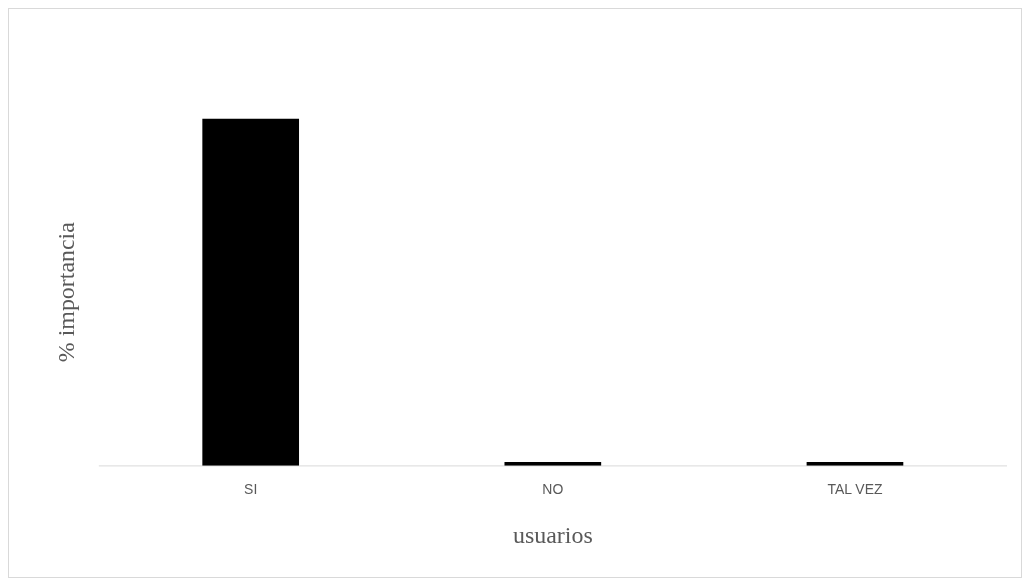 The height and width of the screenshot is (588, 1032). Describe the element at coordinates (553, 488) in the screenshot. I see `x-tick-label: NO` at that location.